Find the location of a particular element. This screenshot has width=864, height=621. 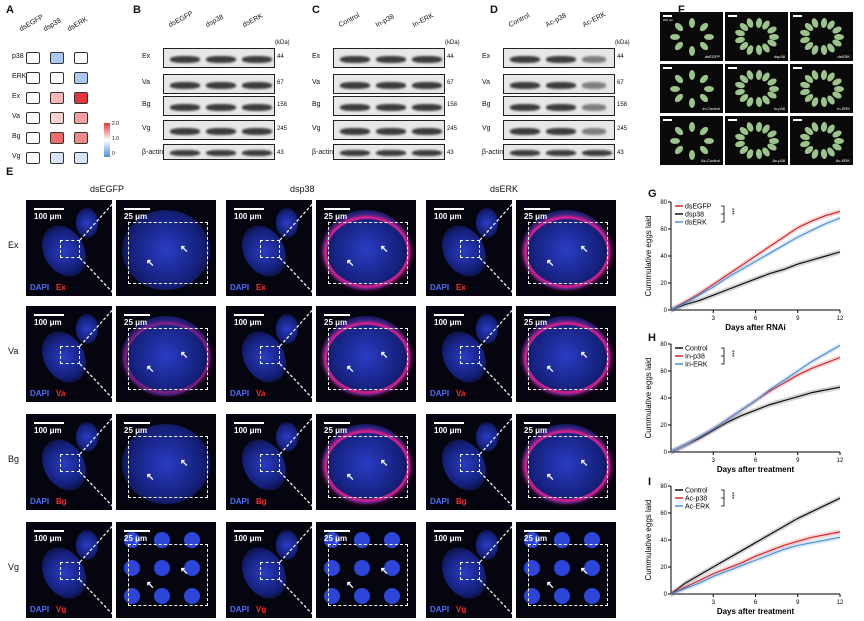

y-tick-label: 20 is located at coordinates (663, 284).